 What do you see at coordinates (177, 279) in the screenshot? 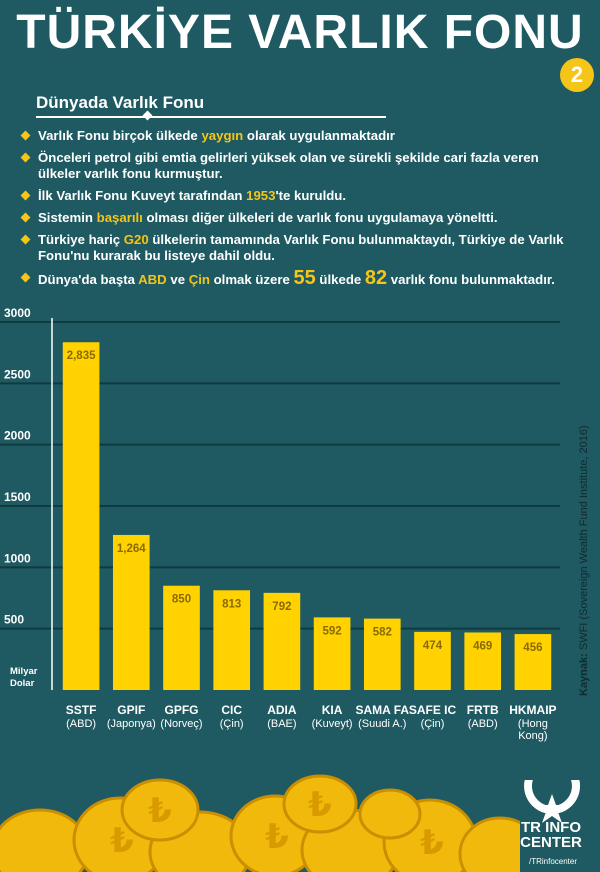
I see `bullet-text: ve` at bounding box center [177, 279].